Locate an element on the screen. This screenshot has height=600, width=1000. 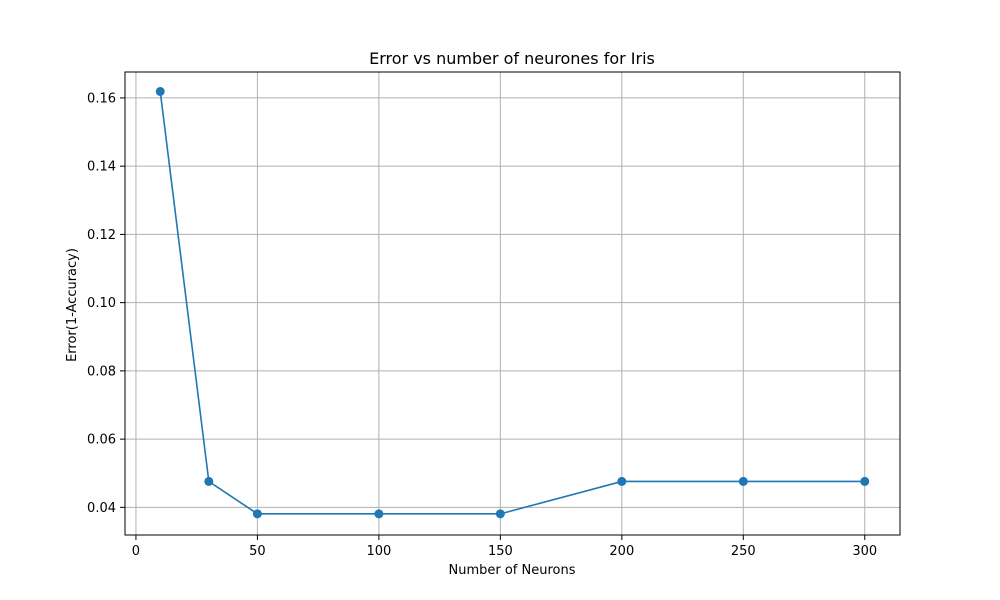
x-tick-label: 200 is located at coordinates (621, 551).